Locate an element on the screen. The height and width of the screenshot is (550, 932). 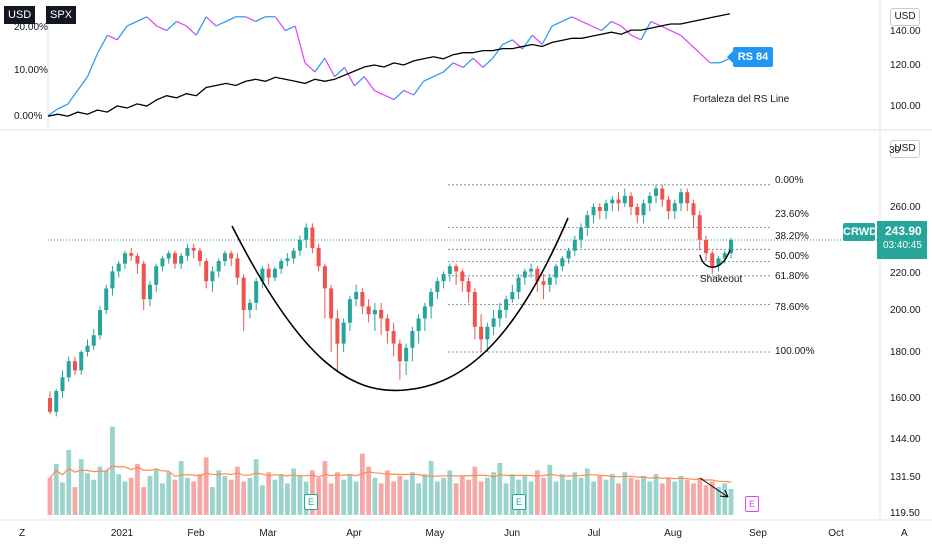
last-price-badge: 243.90 03:40:45 is located at coordinates (902, 240).